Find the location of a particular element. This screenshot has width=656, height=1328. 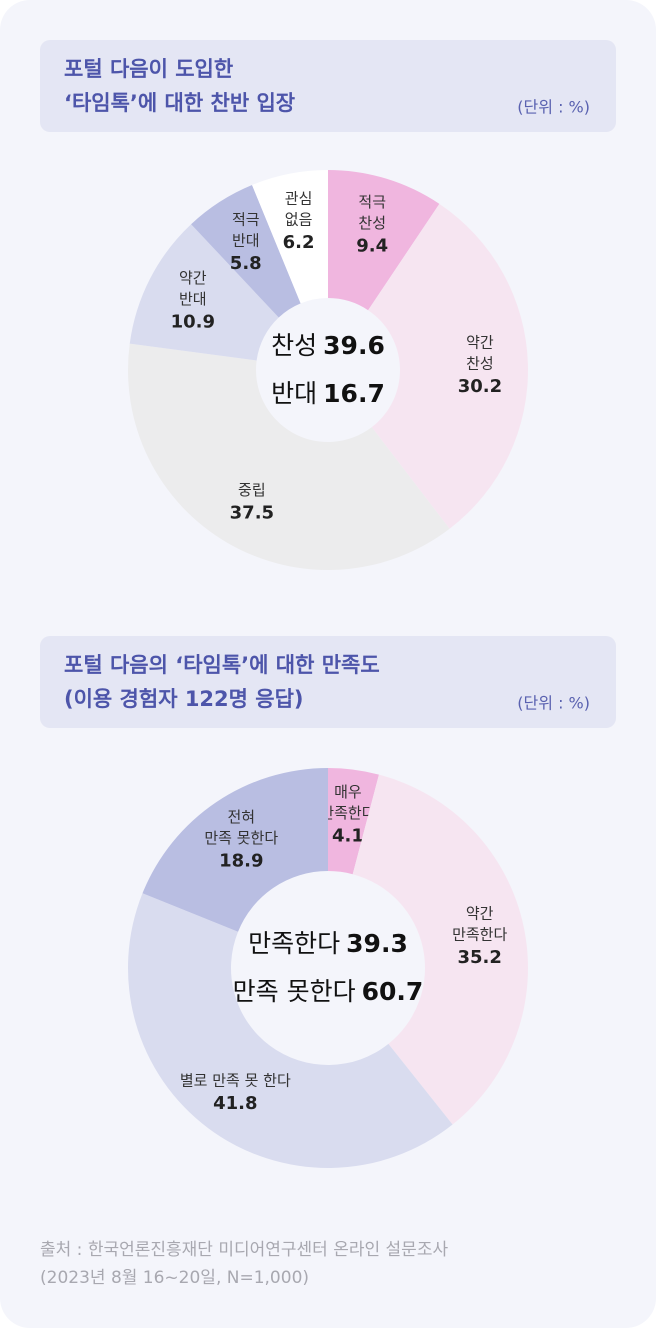

summary-value: 39.3 is located at coordinates (377, 943).